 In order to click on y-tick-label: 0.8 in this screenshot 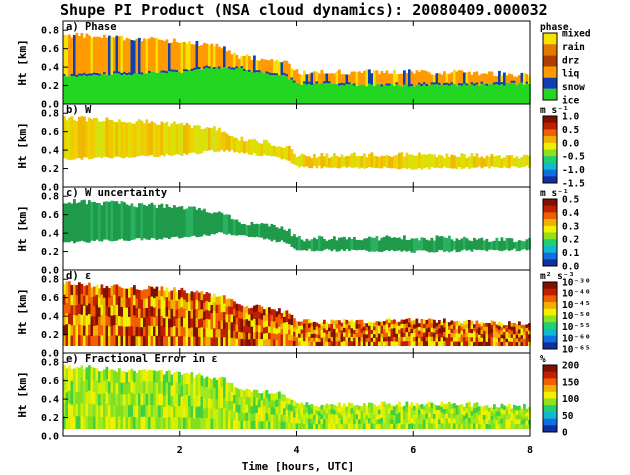, I will do `click(50, 114)`.